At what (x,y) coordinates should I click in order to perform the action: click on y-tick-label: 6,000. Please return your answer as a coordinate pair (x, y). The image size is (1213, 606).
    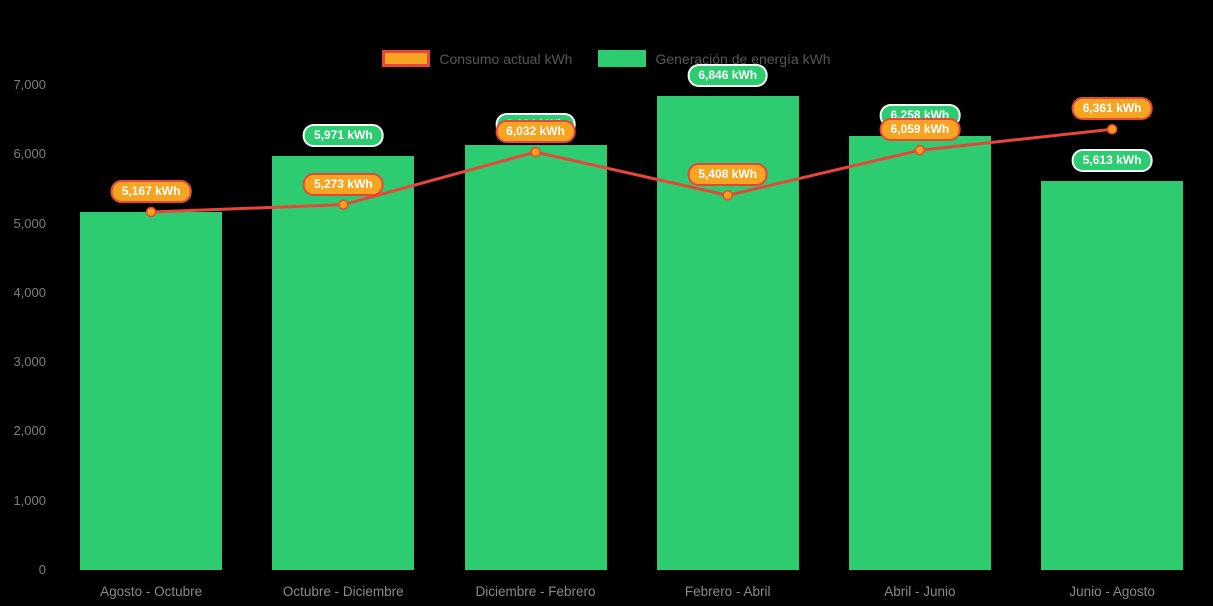
    Looking at the image, I should click on (29, 154).